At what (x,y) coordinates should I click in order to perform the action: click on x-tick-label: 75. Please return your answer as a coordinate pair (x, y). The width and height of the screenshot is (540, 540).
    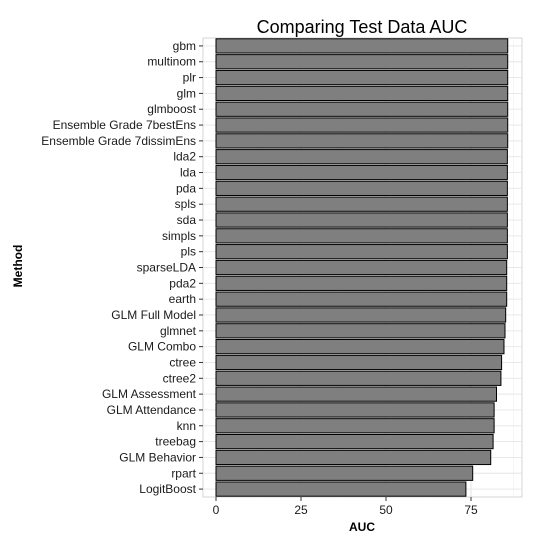
    Looking at the image, I should click on (471, 510).